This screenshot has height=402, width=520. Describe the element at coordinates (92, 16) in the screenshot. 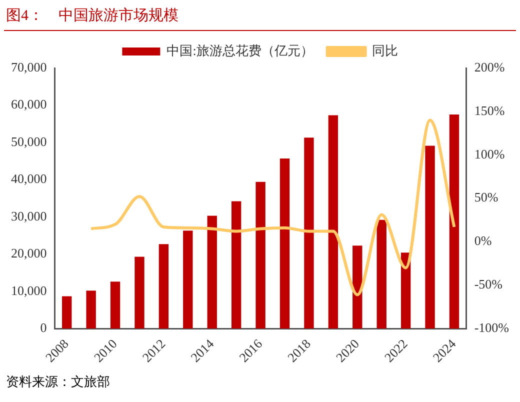

I see `chart-title: 图4： 中国旅游市场规模` at that location.